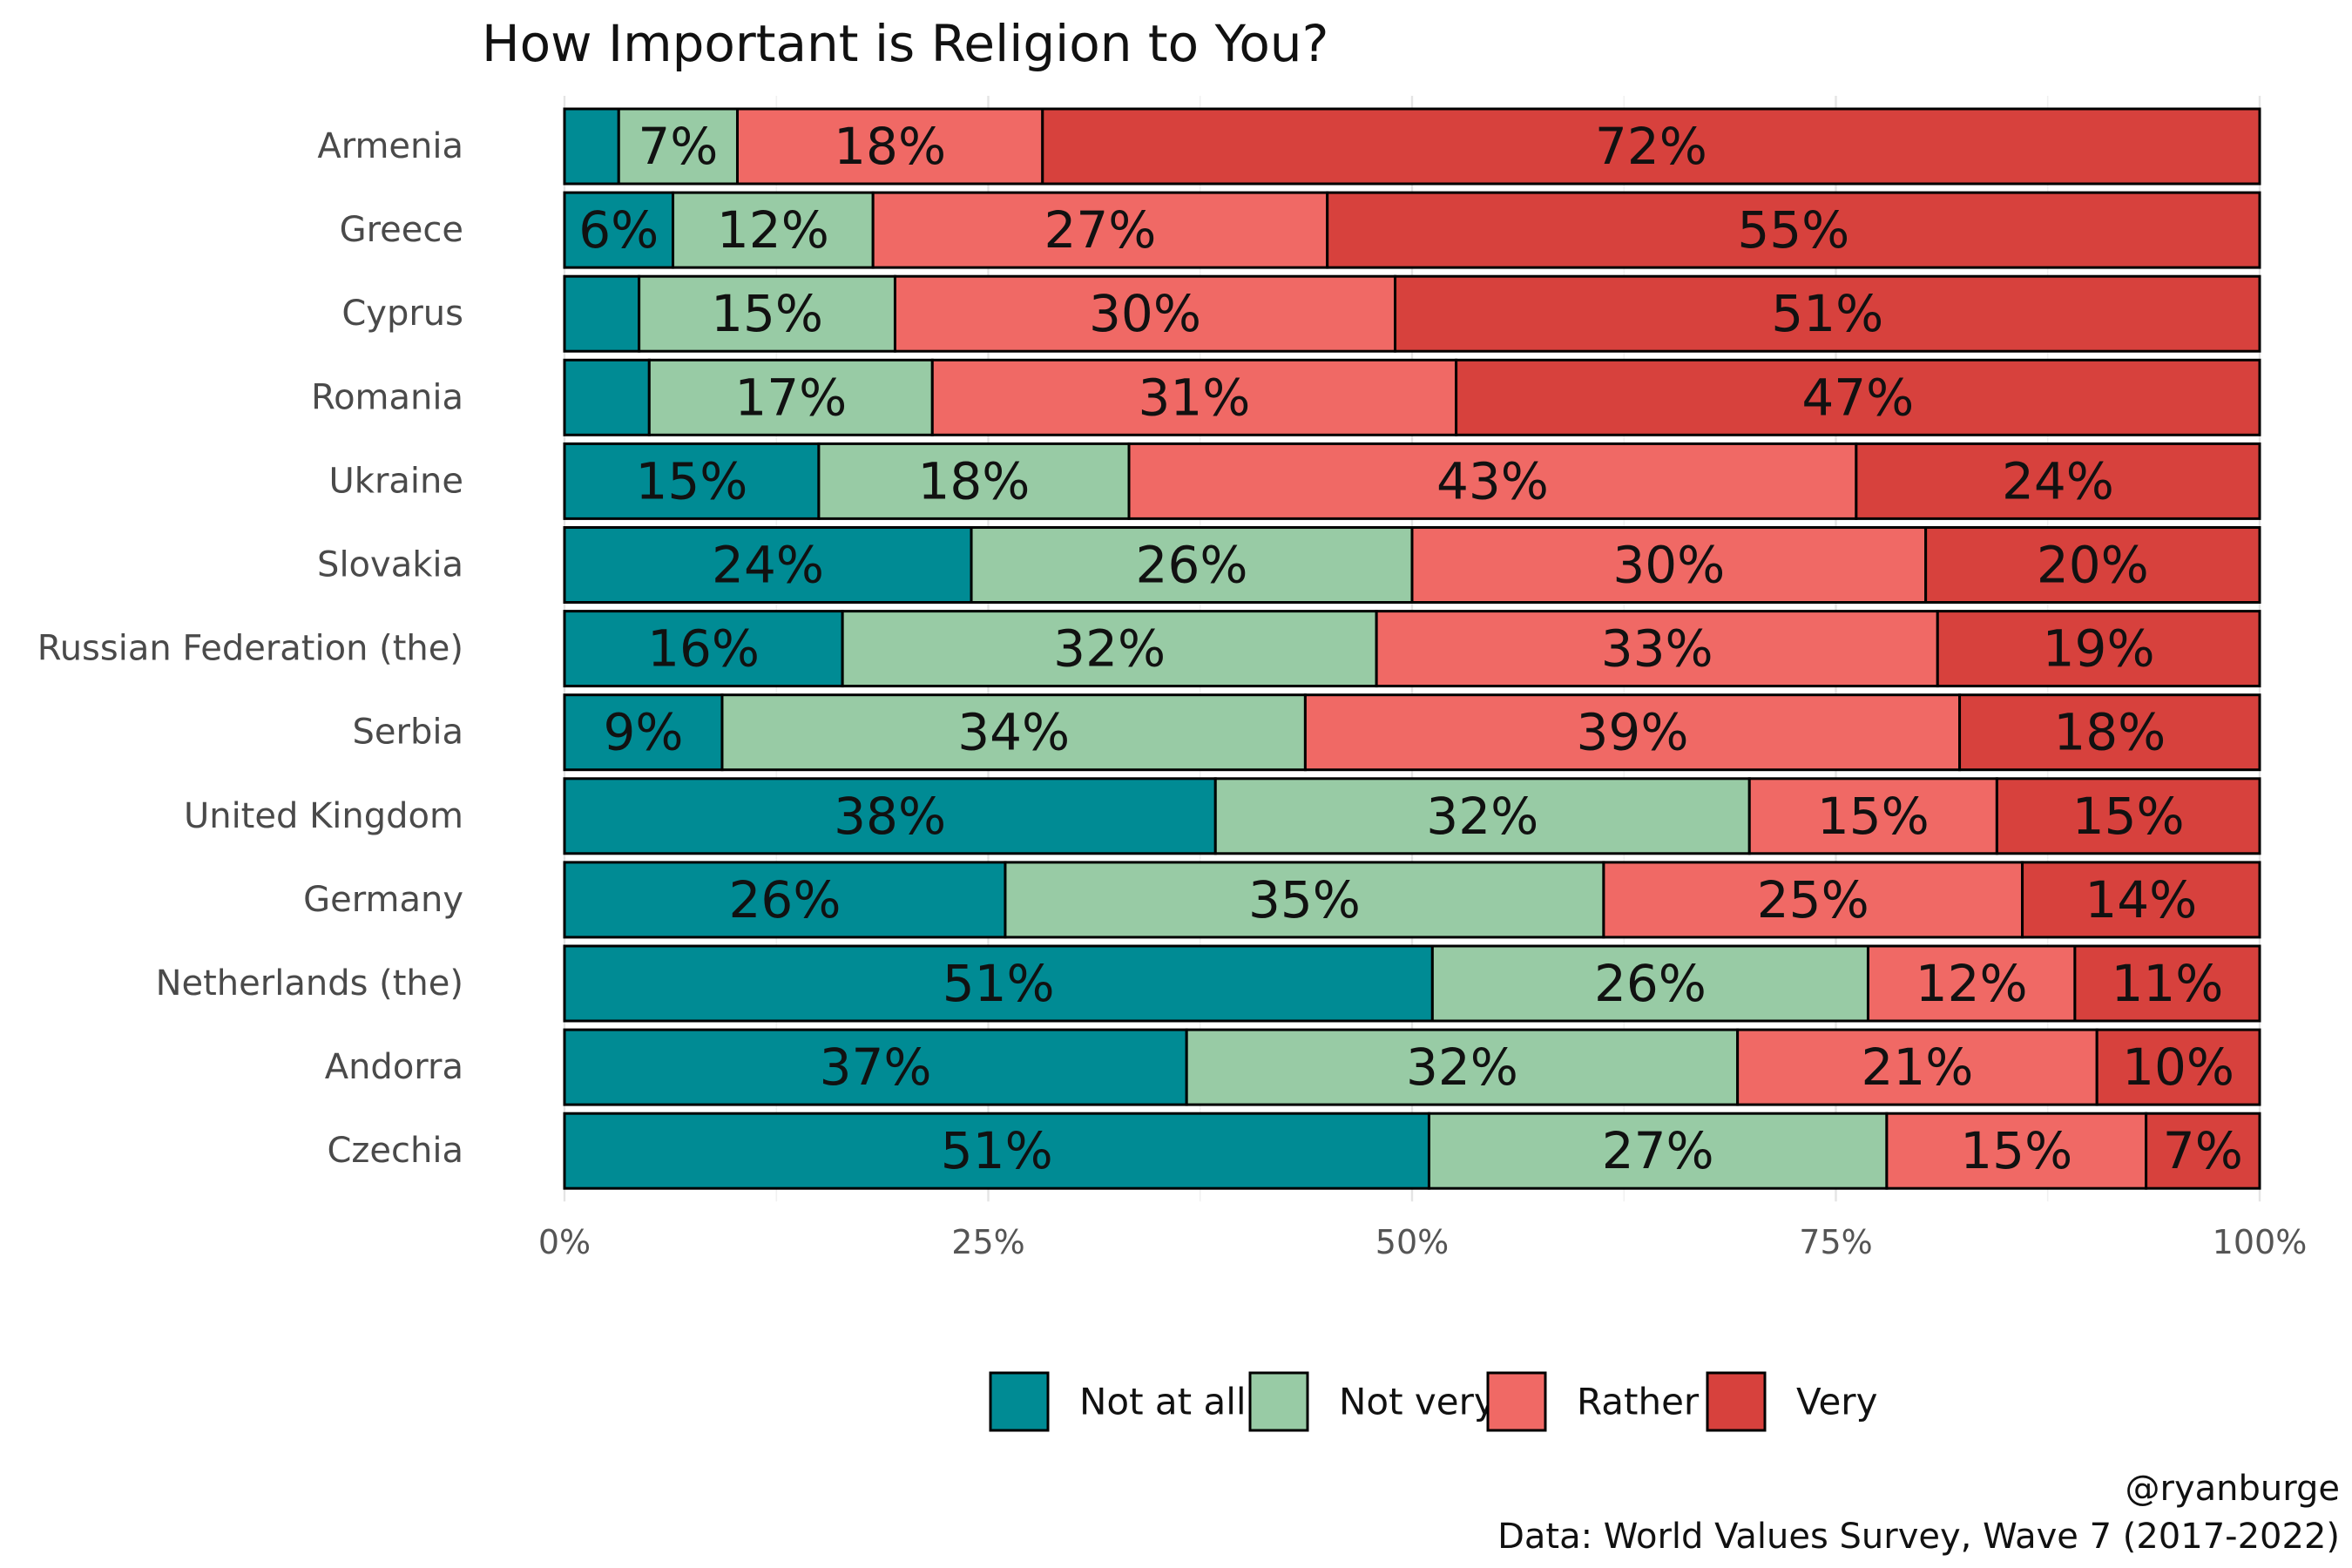 The image size is (2352, 1568). I want to click on bar-value-label: 27%, so click(1100, 230).